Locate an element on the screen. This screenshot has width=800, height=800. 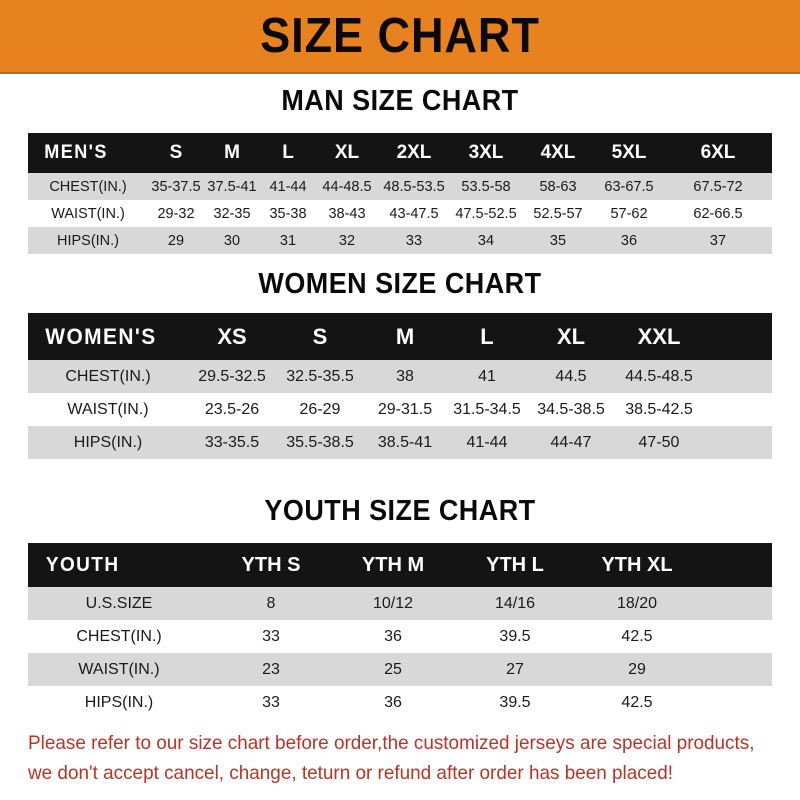
women-cell: 32.5-35.5 is located at coordinates (320, 376).